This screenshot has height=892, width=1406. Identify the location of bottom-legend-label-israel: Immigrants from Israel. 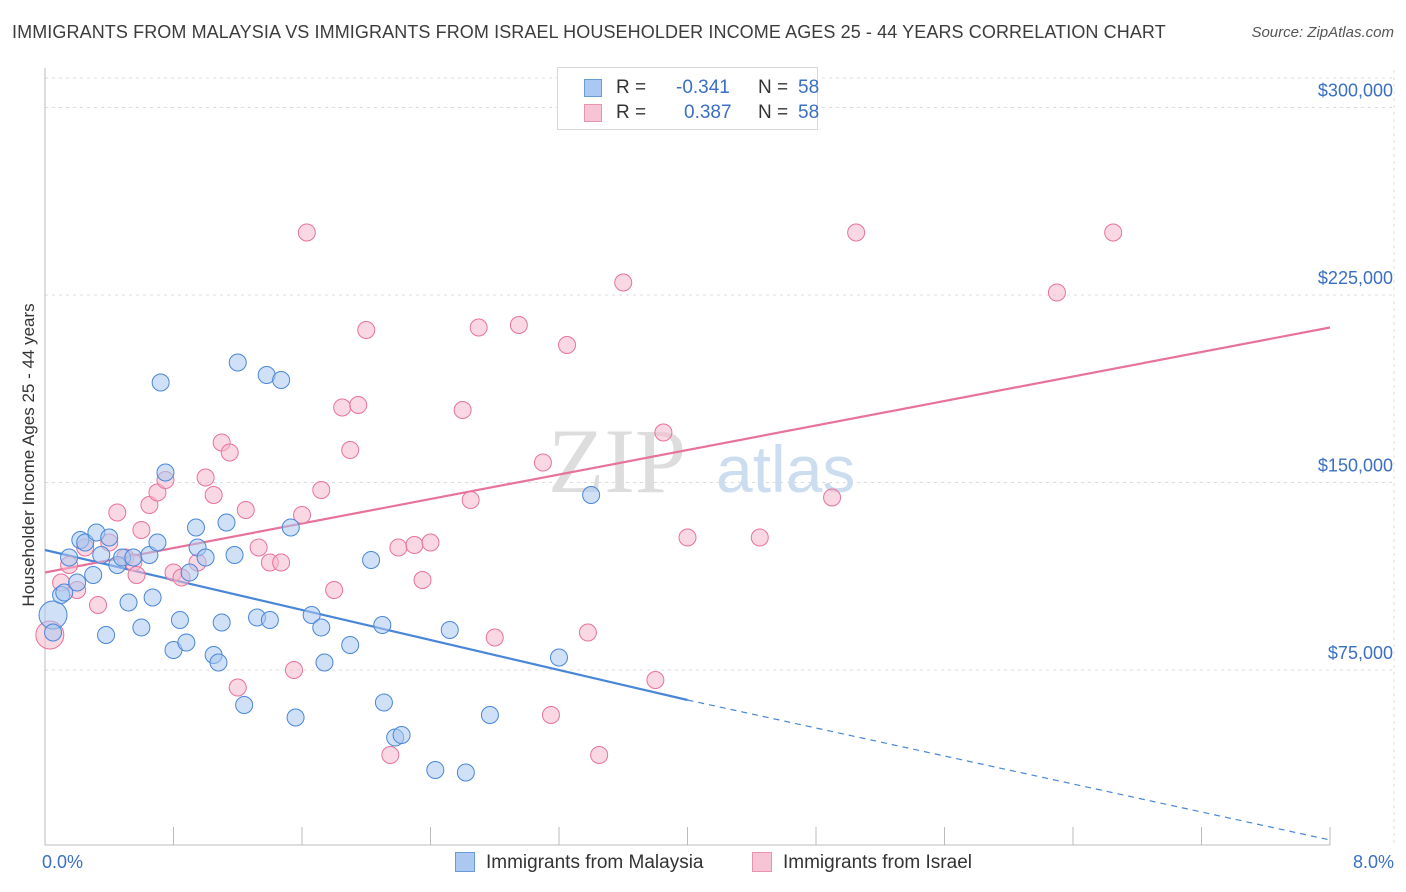
(877, 862).